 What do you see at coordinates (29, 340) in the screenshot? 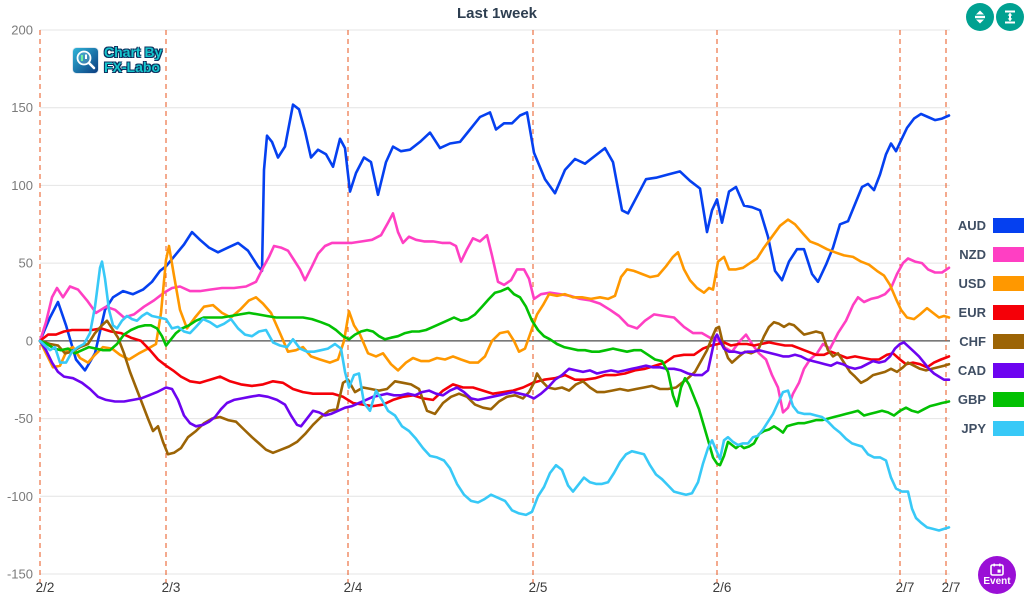
I see `y-axis-label-0: 0` at bounding box center [29, 340].